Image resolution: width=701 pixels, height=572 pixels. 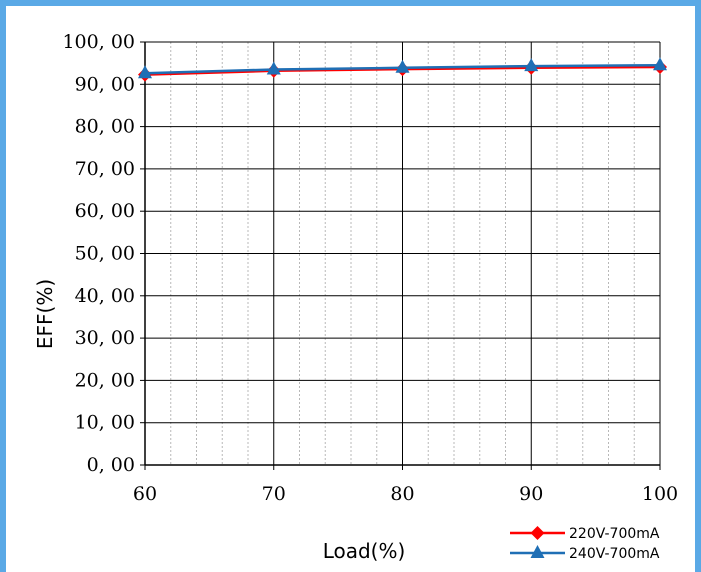 I want to click on legend-item: 220V-700mA, so click(x=585, y=534).